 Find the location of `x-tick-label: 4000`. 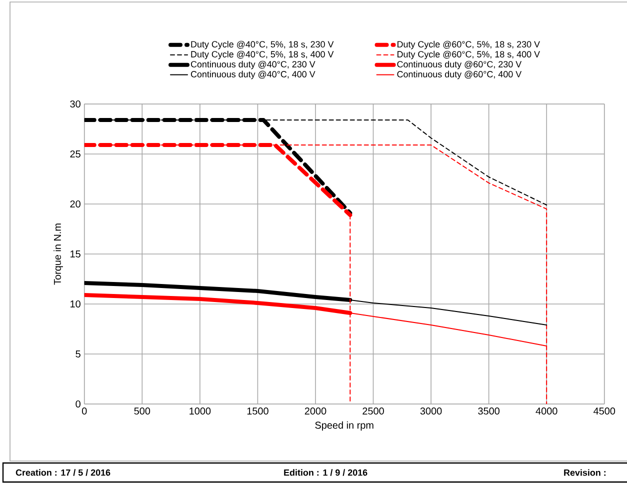

x-tick-label: 4000 is located at coordinates (547, 411).